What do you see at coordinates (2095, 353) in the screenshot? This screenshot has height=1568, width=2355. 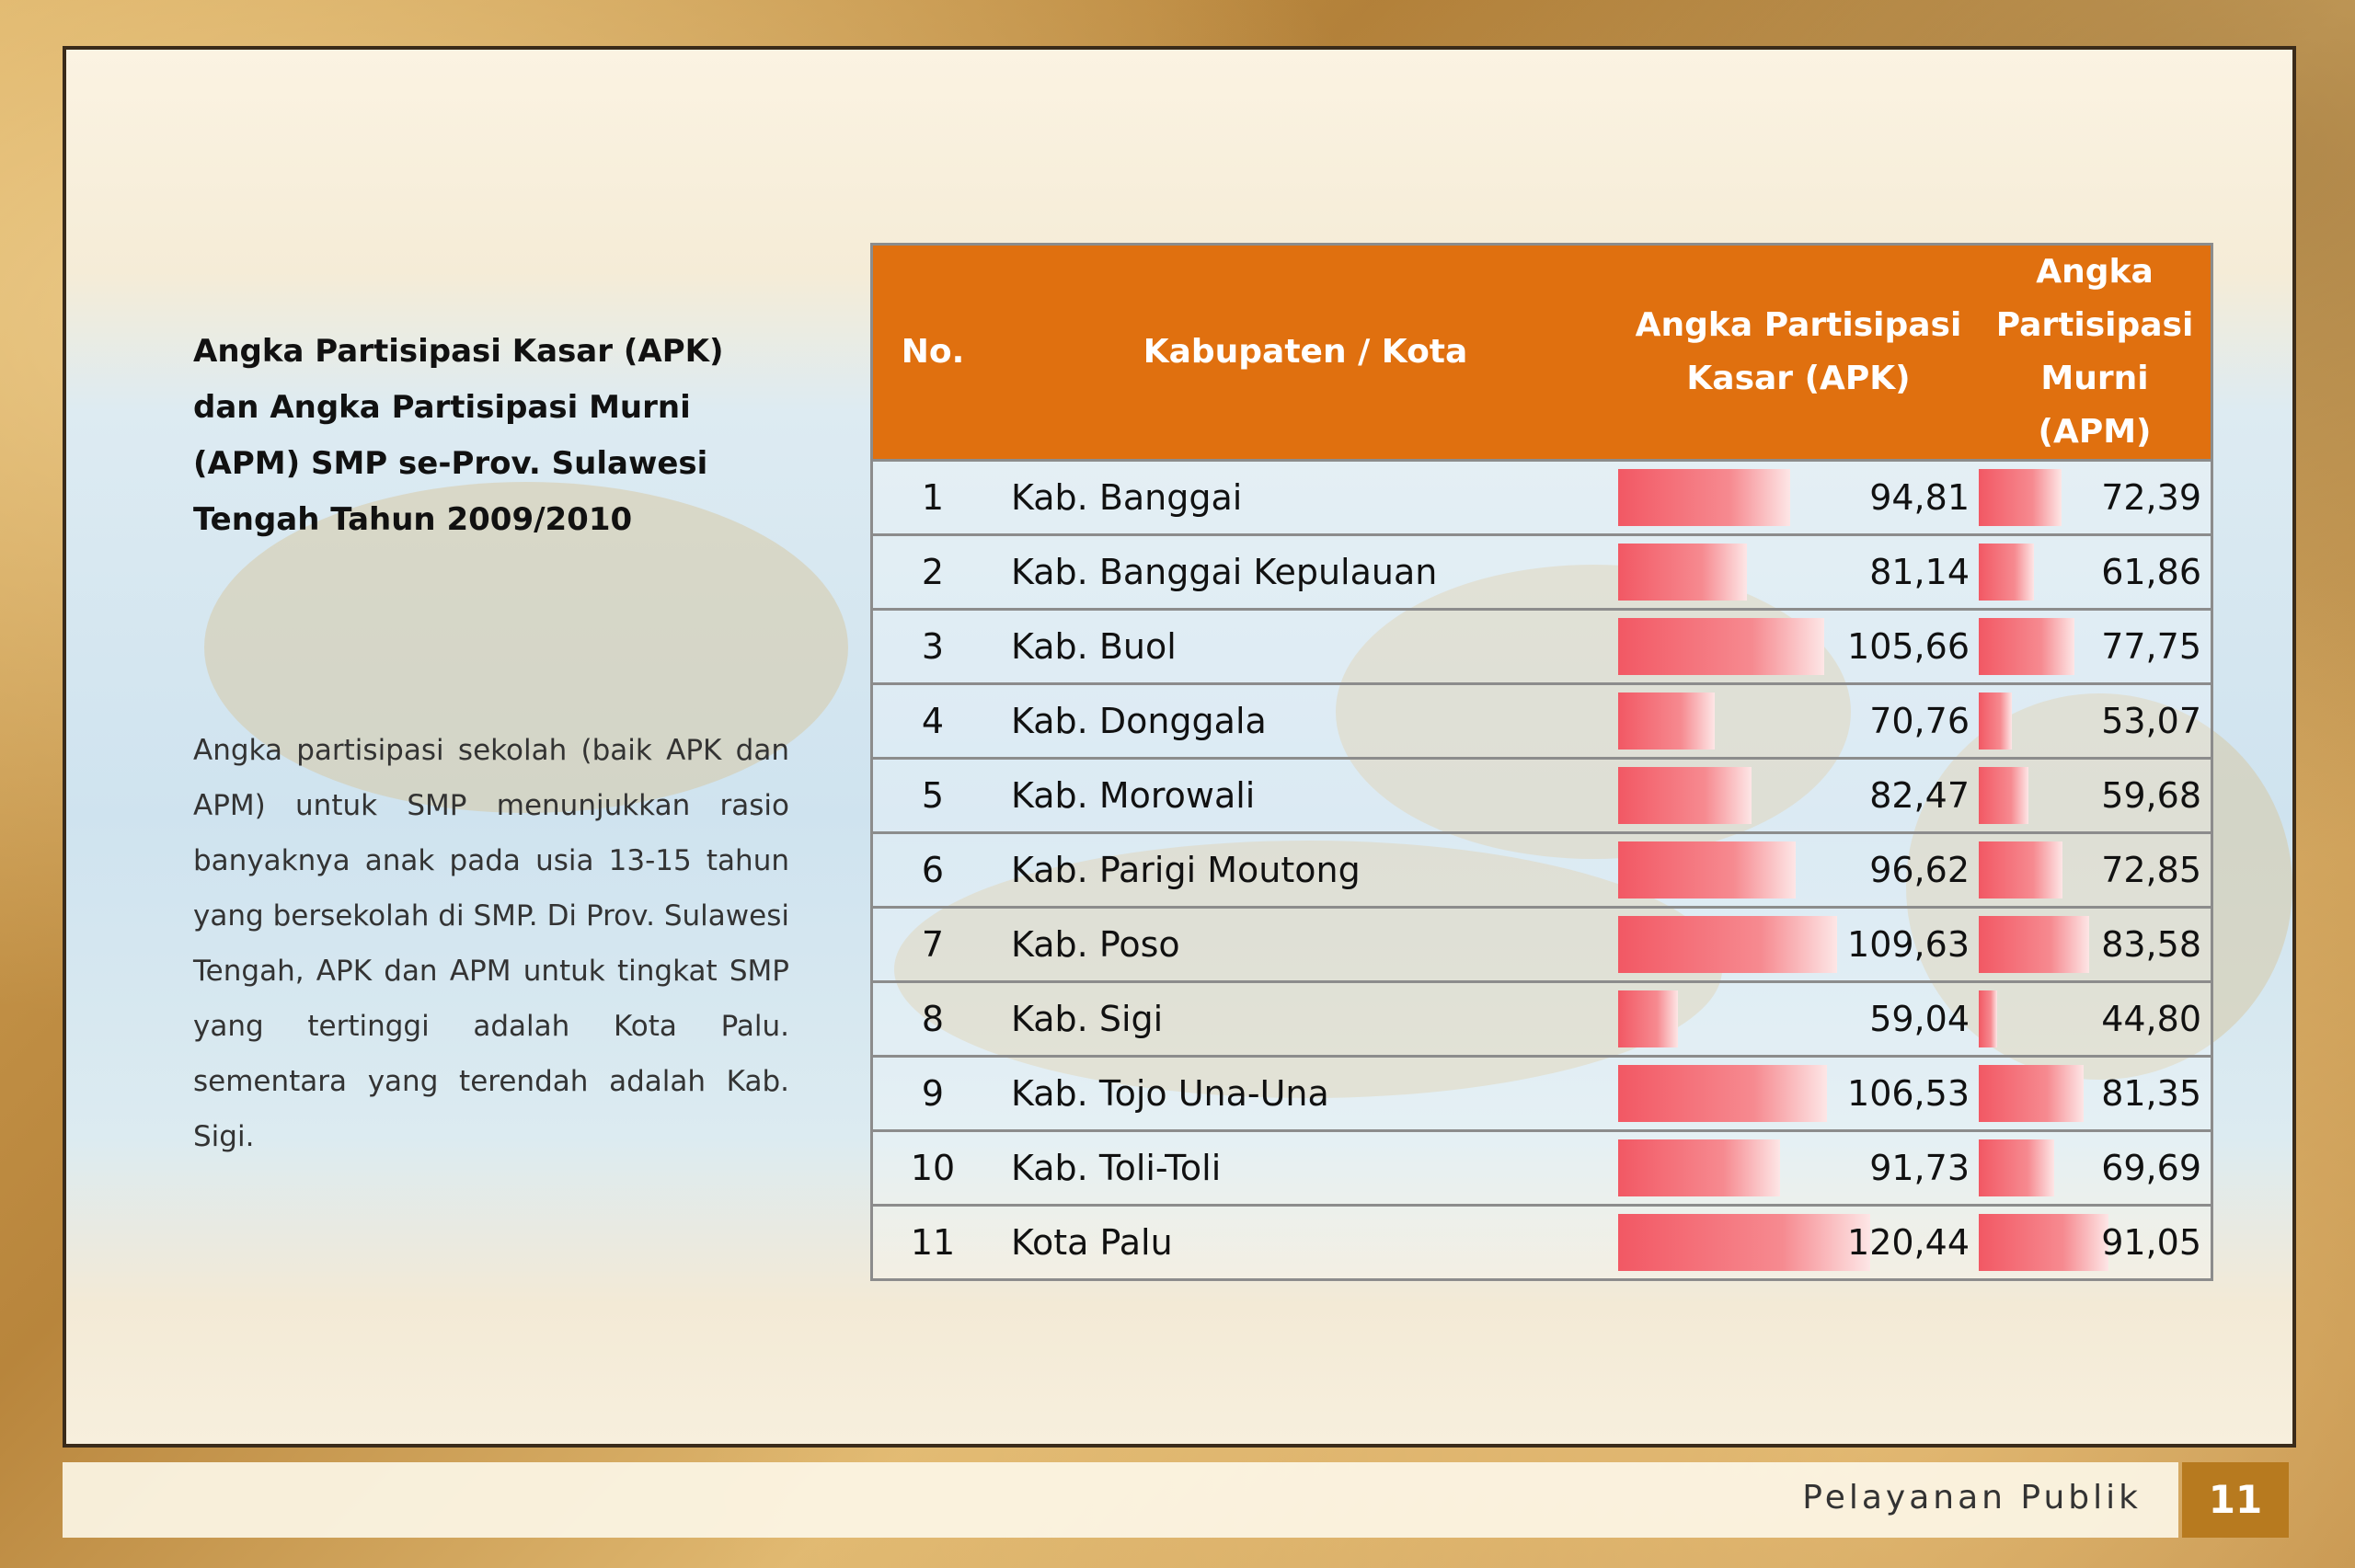 I see `header-apm: Angka Partisipasi Murni (APM)` at bounding box center [2095, 353].